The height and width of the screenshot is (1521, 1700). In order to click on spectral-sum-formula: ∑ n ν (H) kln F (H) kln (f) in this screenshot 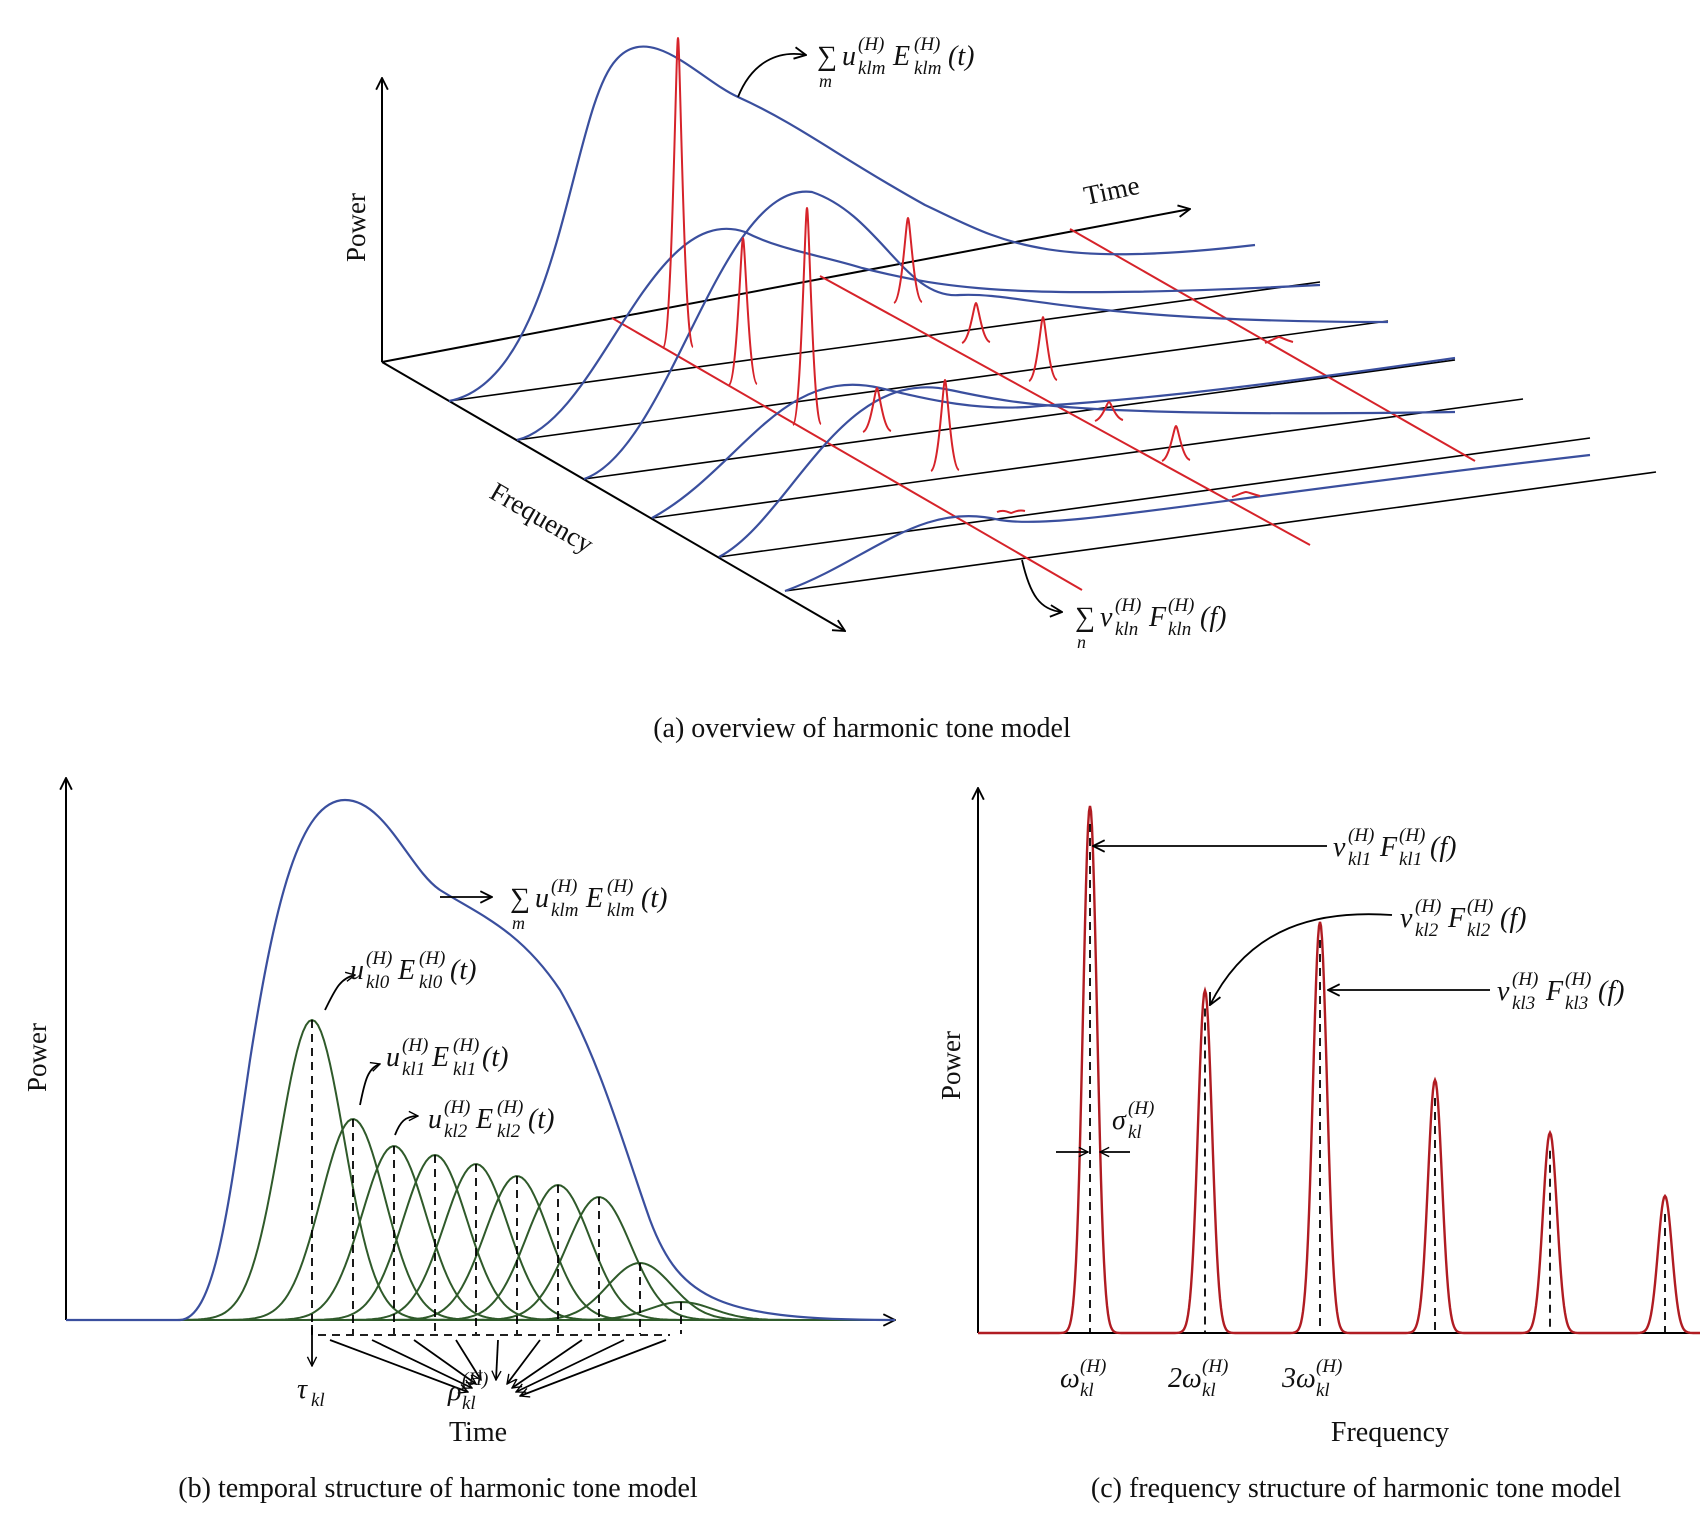, I will do `click(1150, 623)`.